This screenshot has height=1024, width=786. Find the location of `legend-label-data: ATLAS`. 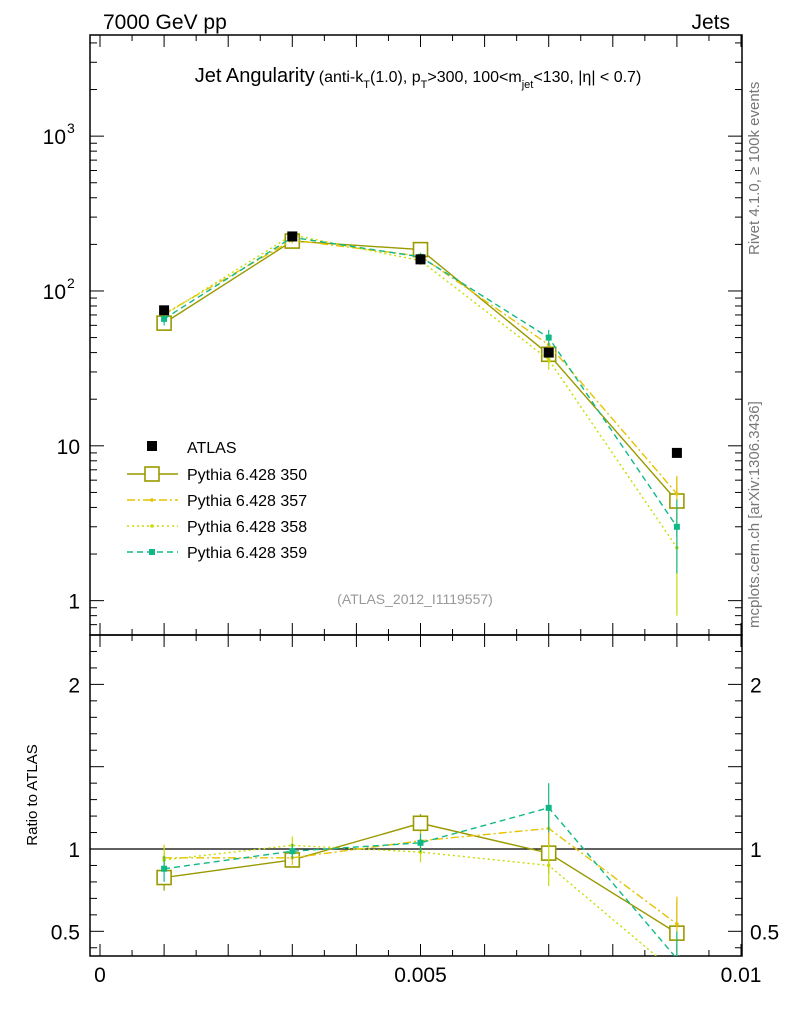

legend-label-data: ATLAS is located at coordinates (212, 448).